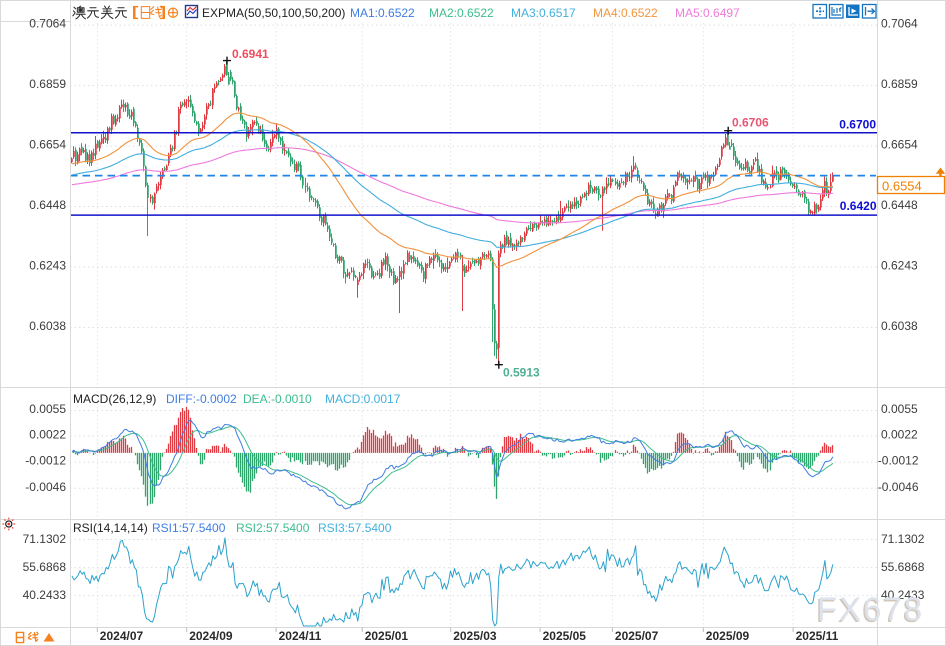  Describe the element at coordinates (707, 13) in the screenshot. I see `svg-text: MA5:0.6497` at that location.